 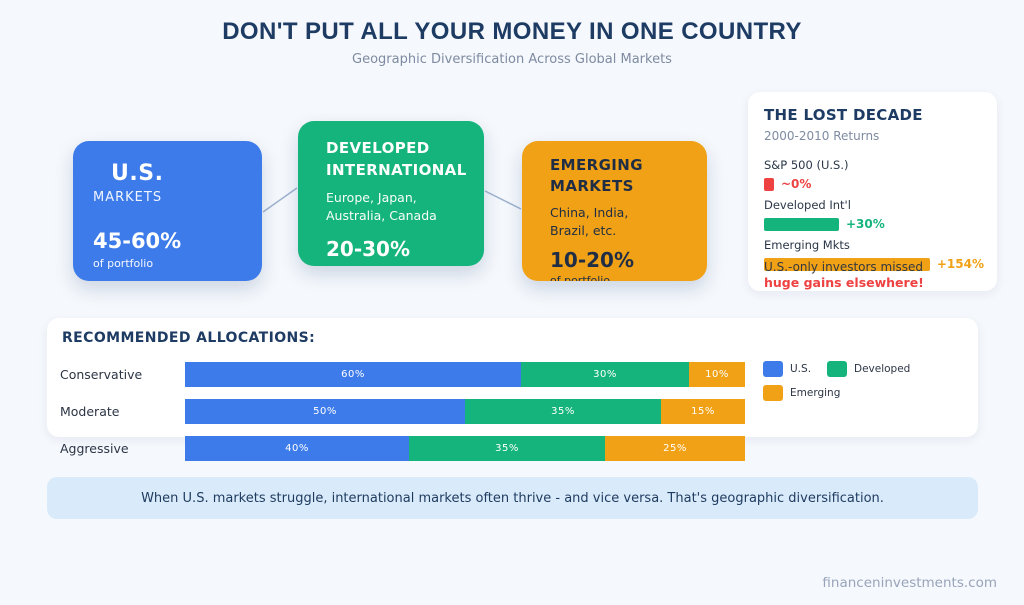 I want to click on allocations-title: RECOMMENDED ALLOCATIONS:, so click(x=189, y=338).